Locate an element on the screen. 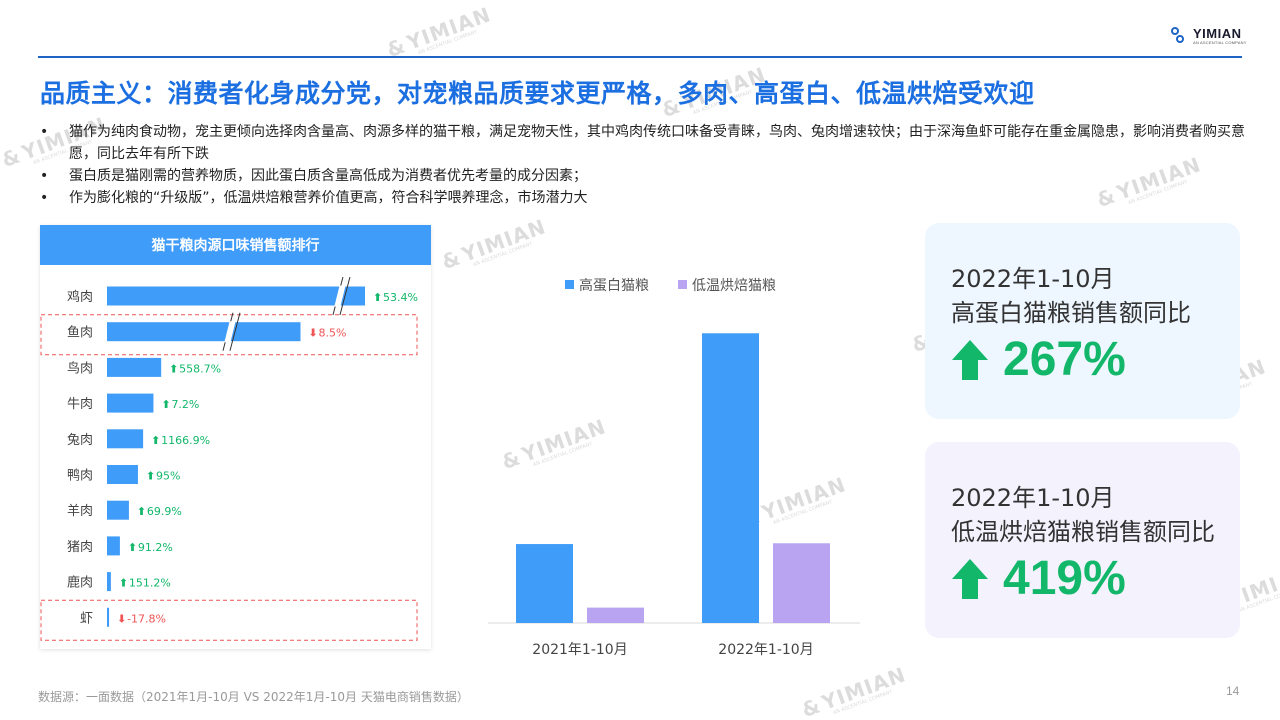 This screenshot has height=720, width=1280. growth-label: 1166.9% is located at coordinates (185, 440).